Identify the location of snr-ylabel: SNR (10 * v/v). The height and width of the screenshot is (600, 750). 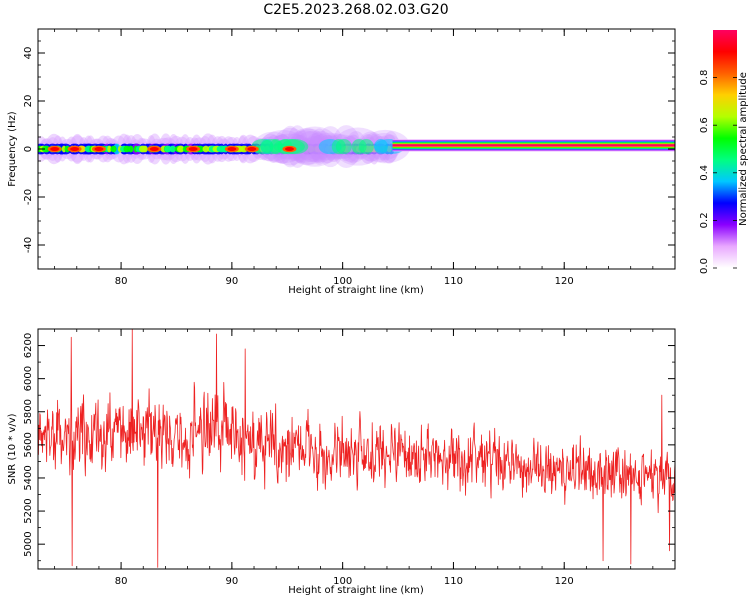
(12, 448).